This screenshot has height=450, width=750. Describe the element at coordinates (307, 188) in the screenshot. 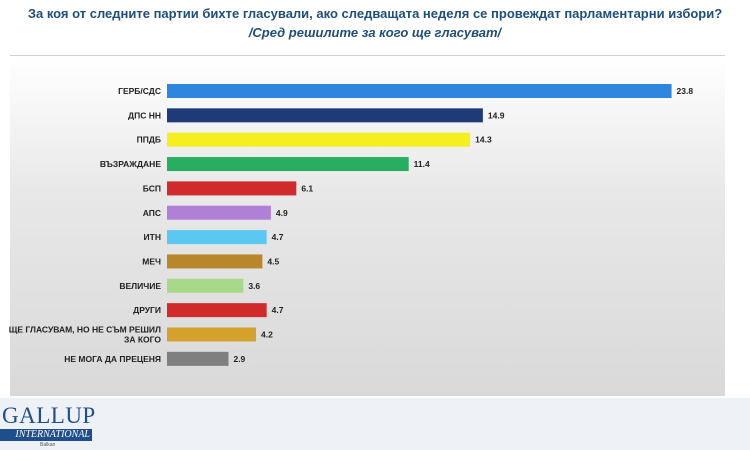

I see `value-label-4: 6.1` at that location.